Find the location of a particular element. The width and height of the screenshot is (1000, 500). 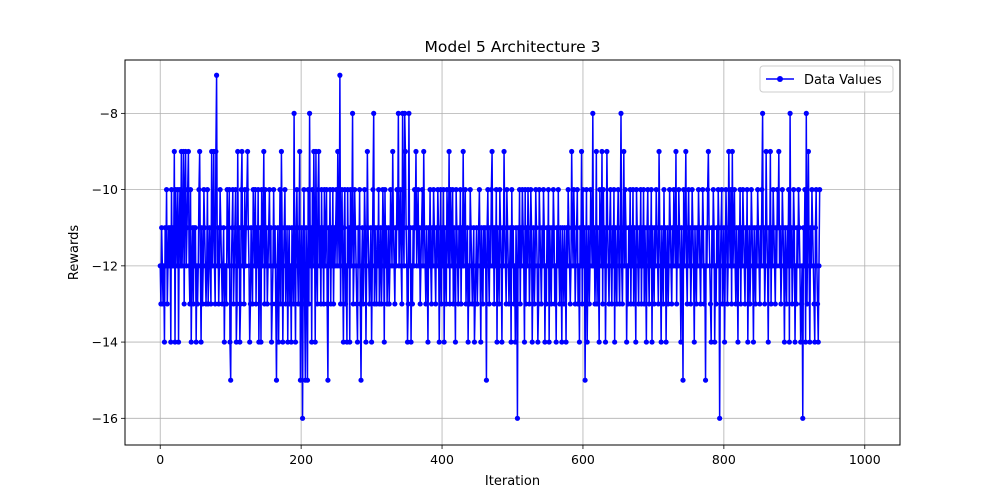

y-tick-label: −16 is located at coordinates (105, 418).